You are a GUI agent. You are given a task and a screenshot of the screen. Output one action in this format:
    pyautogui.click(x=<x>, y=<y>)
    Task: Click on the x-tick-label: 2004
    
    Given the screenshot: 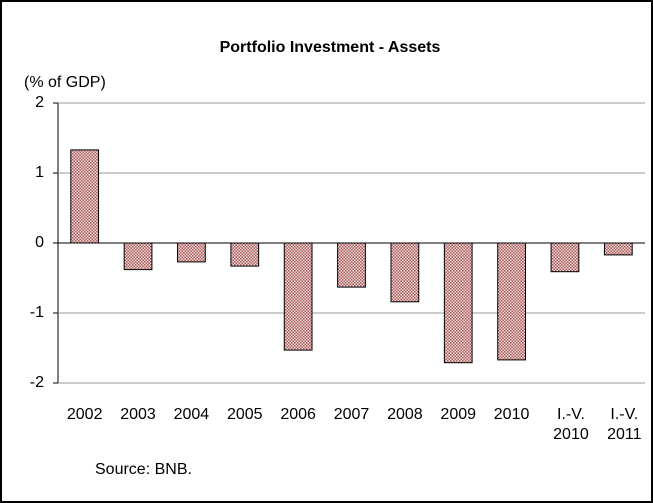 What is the action you would take?
    pyautogui.click(x=192, y=414)
    